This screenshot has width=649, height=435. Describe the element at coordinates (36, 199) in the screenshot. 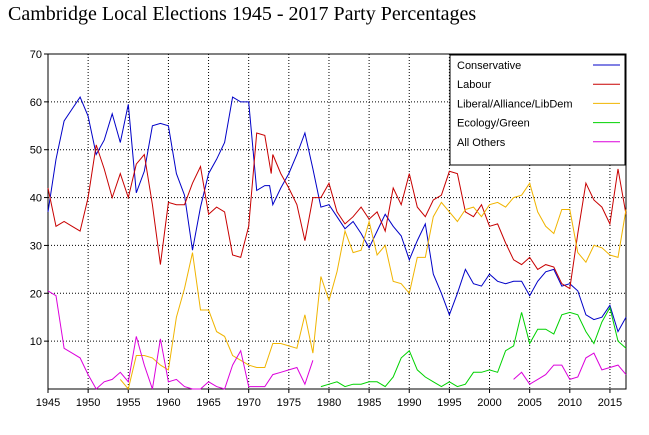

I see `y-tick-label: 40` at that location.